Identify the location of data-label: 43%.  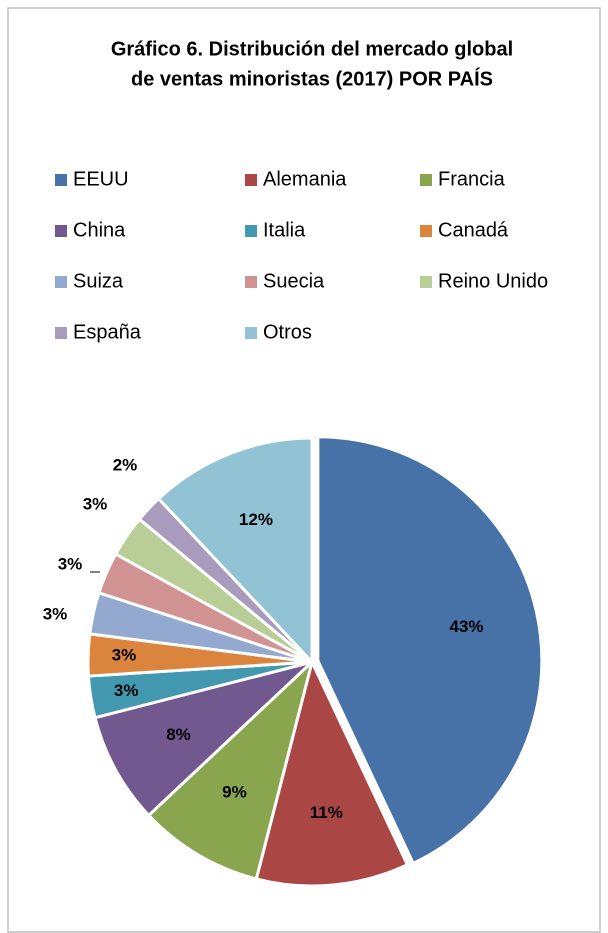
(466, 626).